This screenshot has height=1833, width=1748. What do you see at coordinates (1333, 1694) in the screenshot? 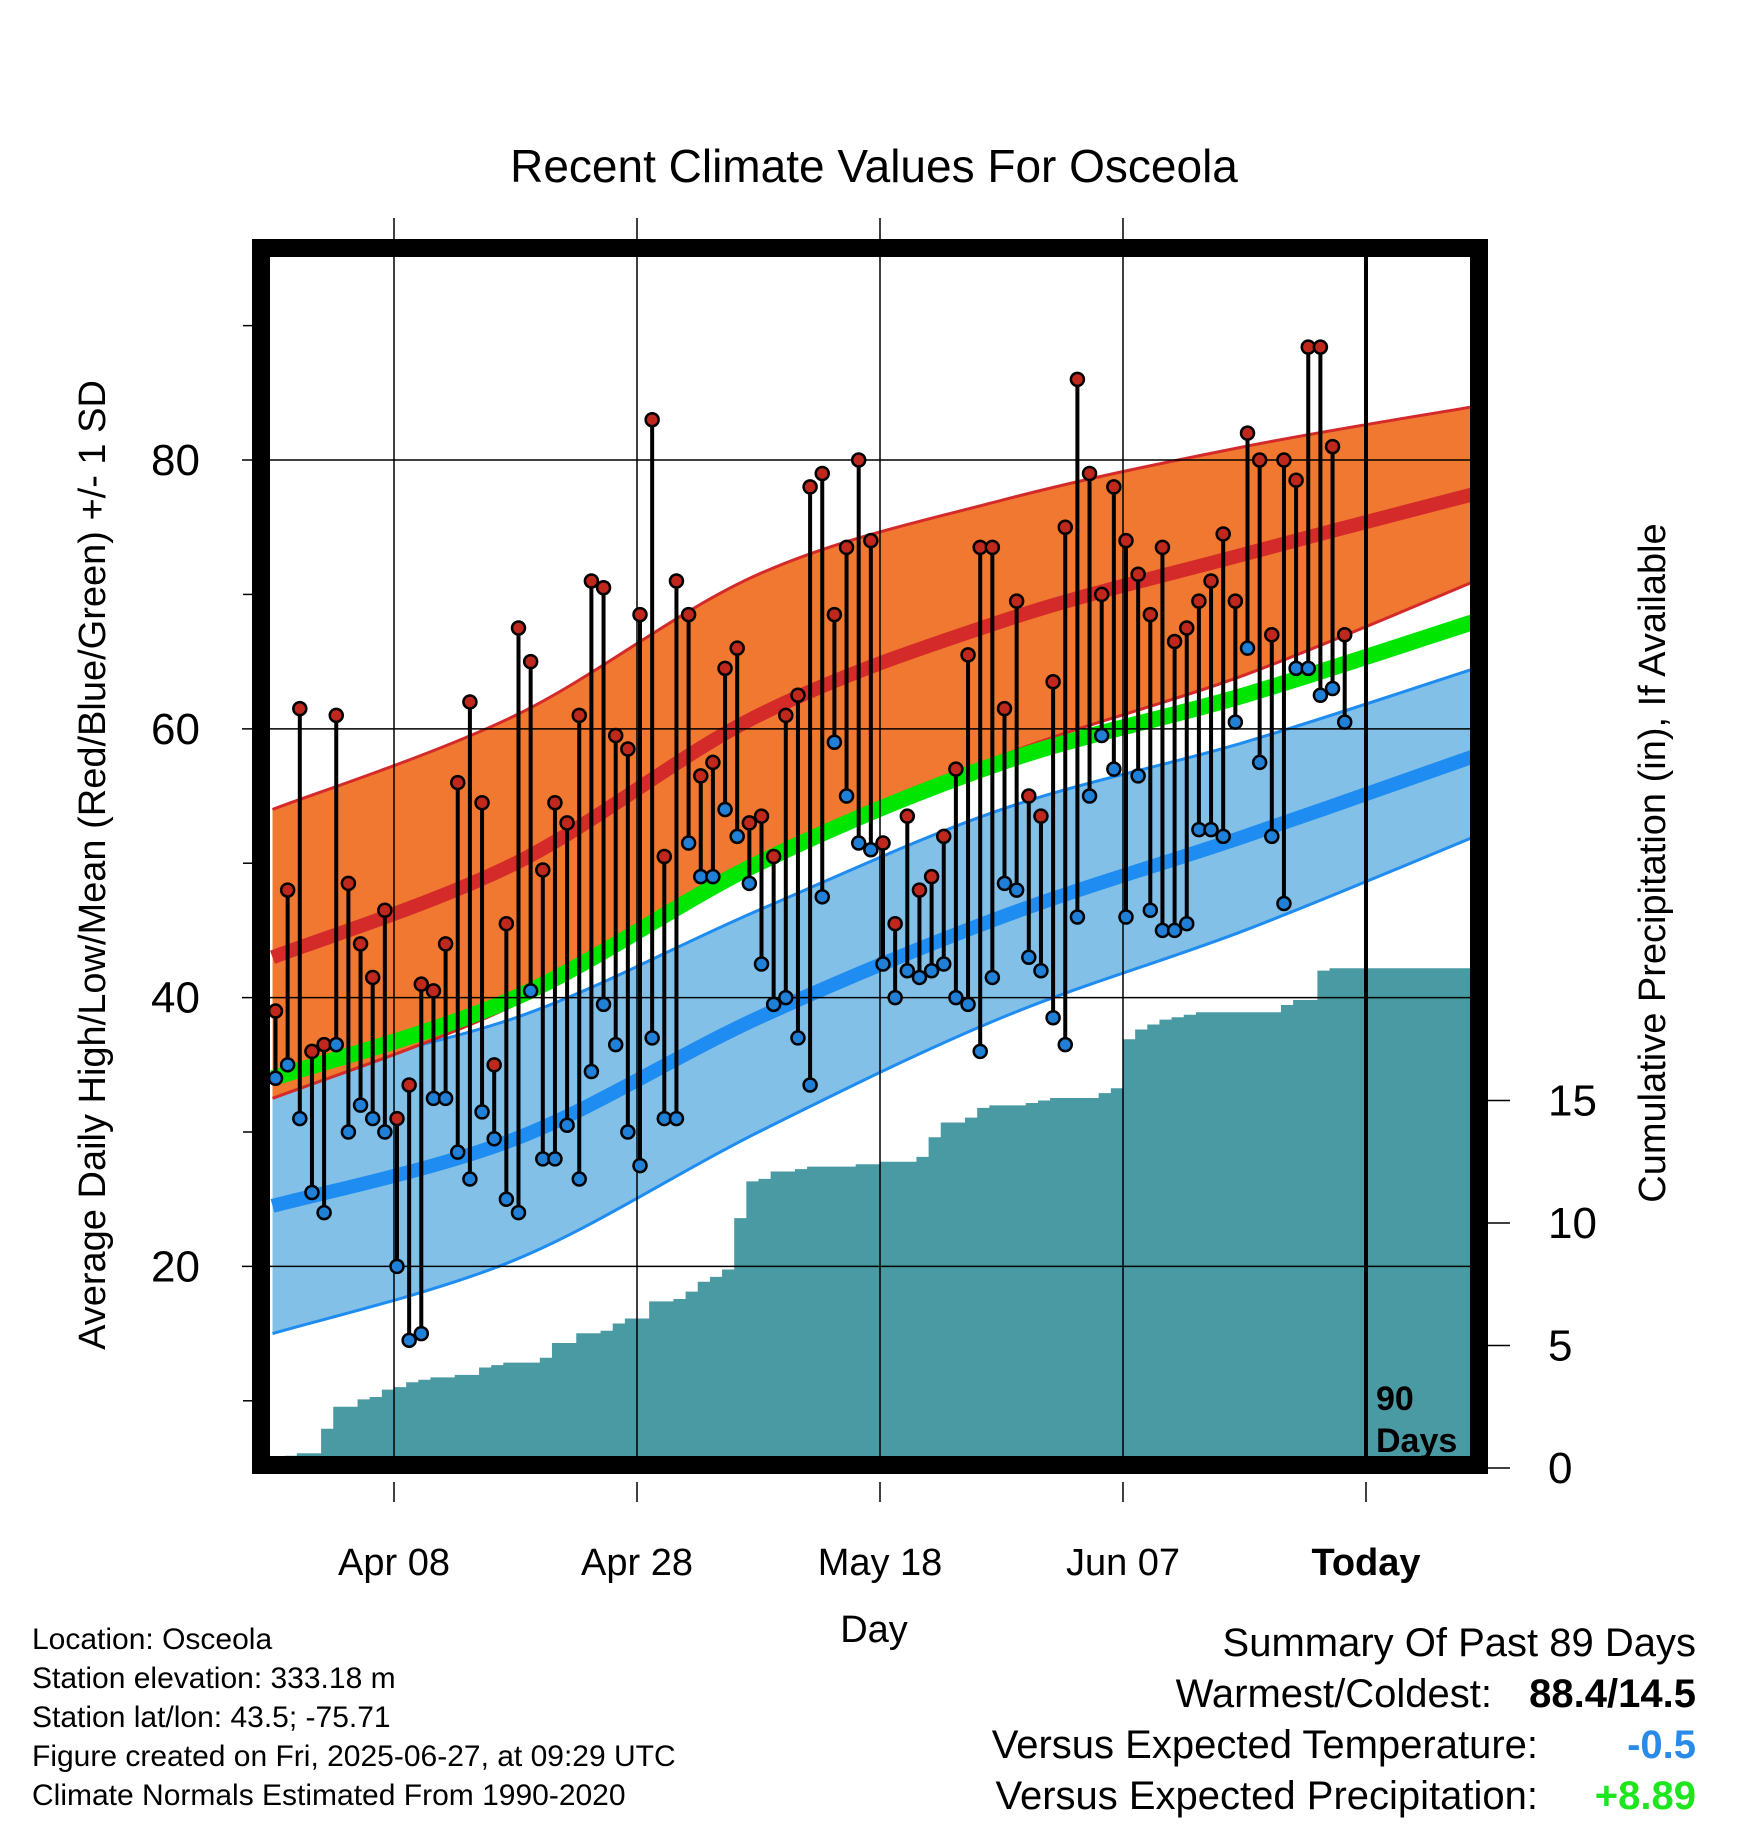
I see `warmest-coldest-label: Warmest/Coldest:` at bounding box center [1333, 1694].